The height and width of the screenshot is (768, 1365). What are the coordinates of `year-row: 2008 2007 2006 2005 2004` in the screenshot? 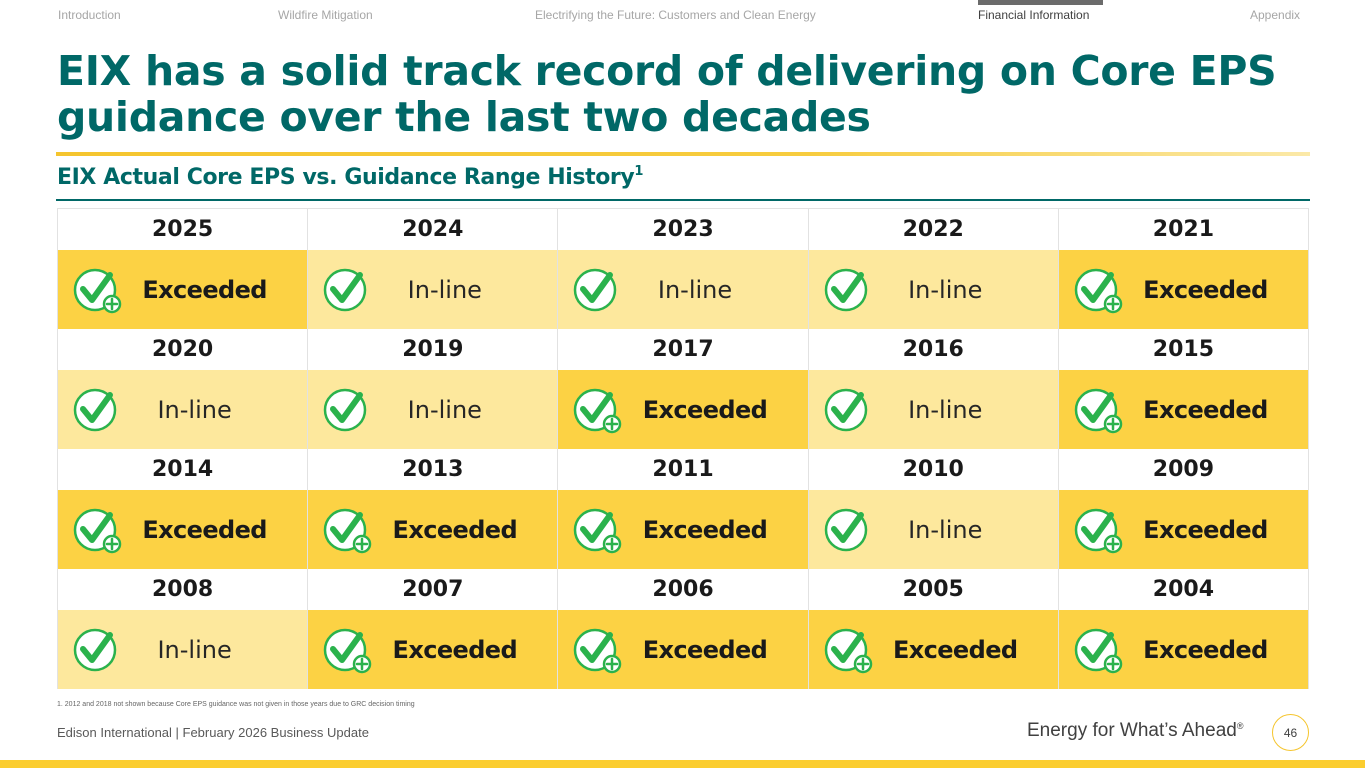 It's located at (684, 589).